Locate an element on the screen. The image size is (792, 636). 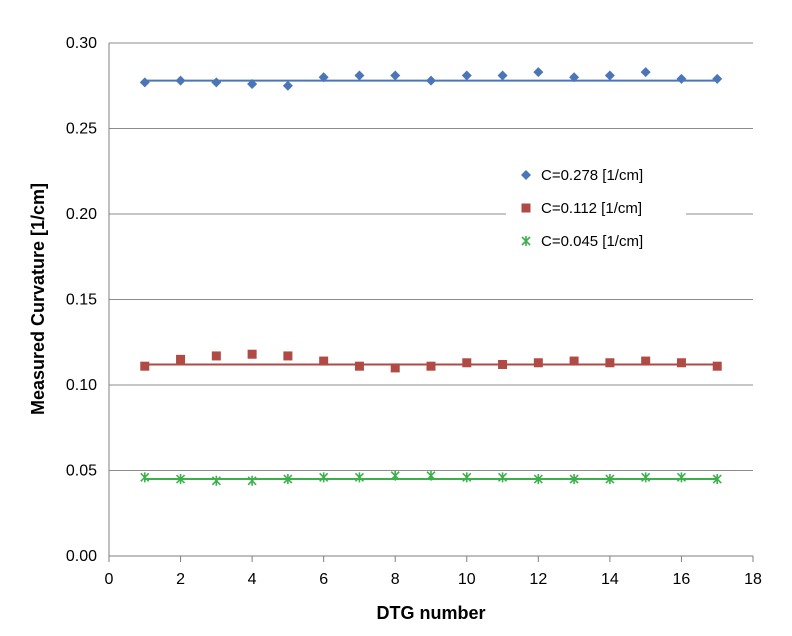
legend-entry: C=0.045 [1/cm] is located at coordinates (592, 241).